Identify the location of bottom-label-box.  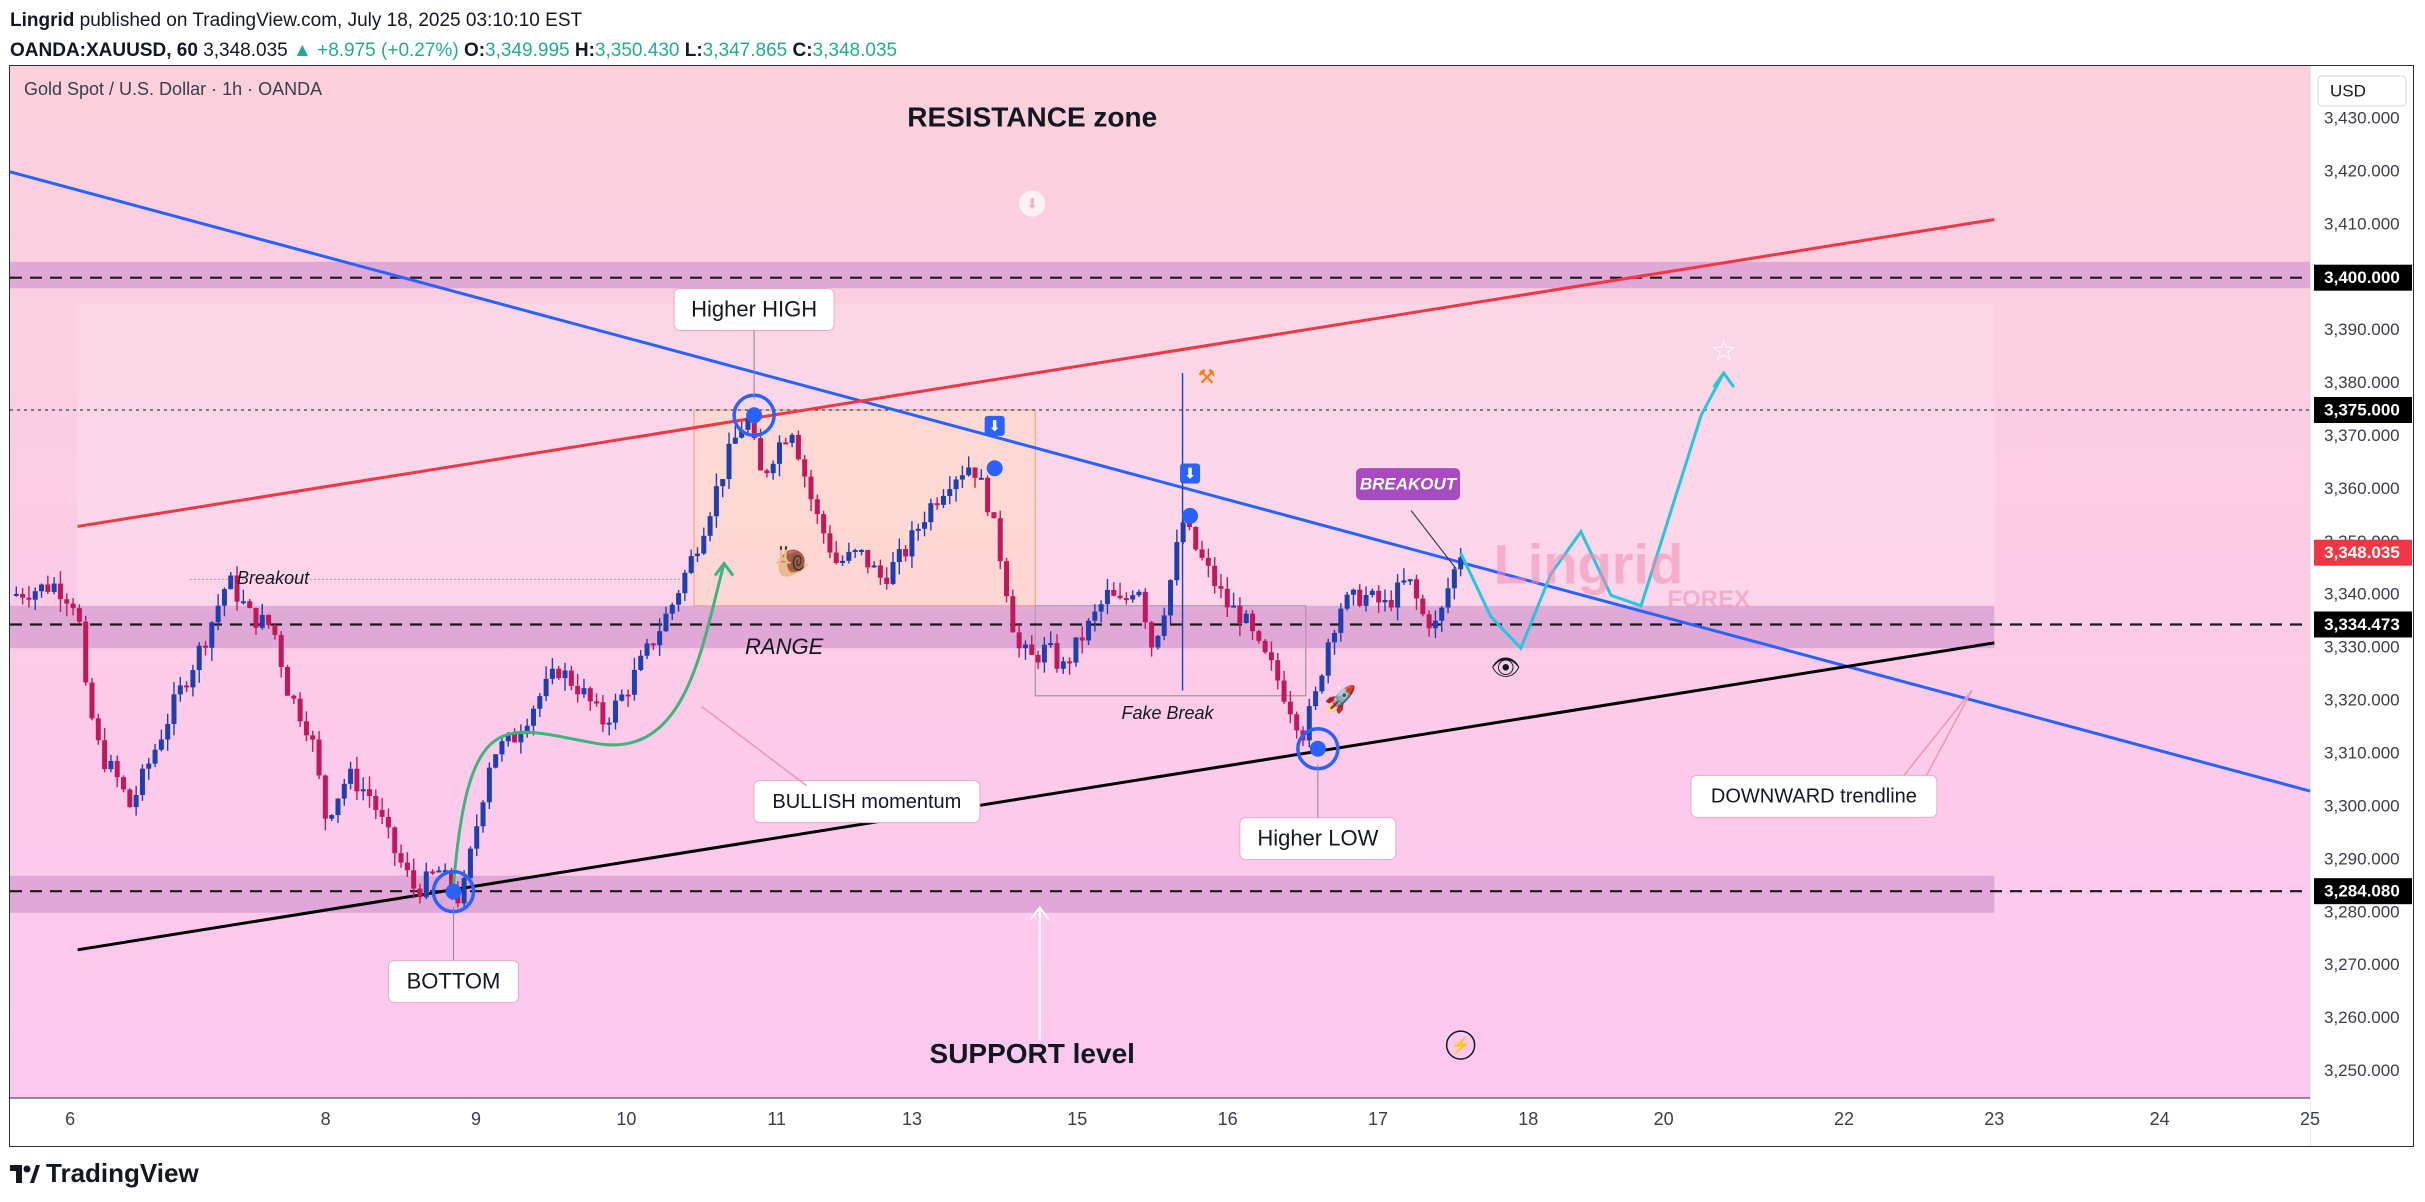
(453, 982).